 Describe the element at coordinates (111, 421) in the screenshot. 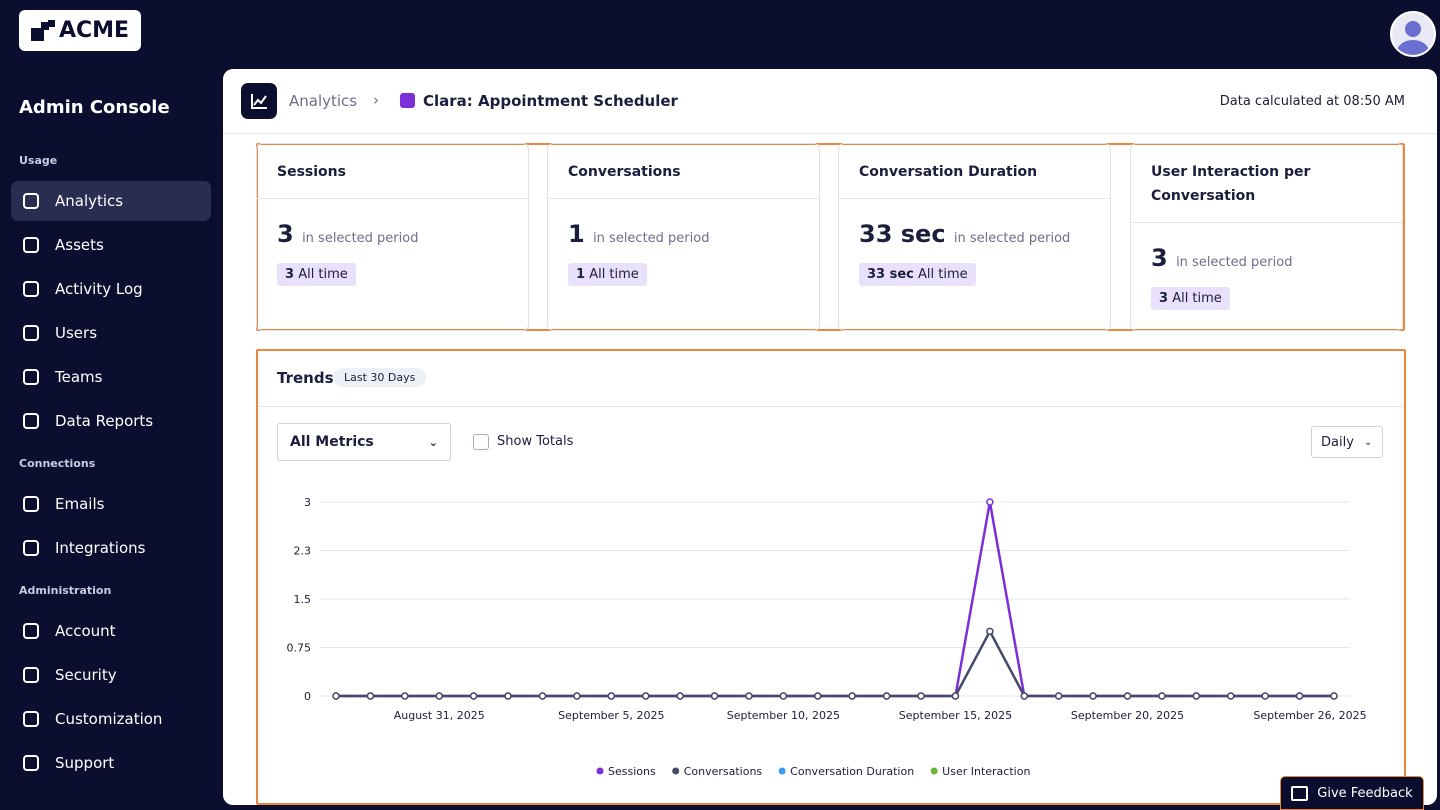

I see `nav-item: Data Reports` at that location.